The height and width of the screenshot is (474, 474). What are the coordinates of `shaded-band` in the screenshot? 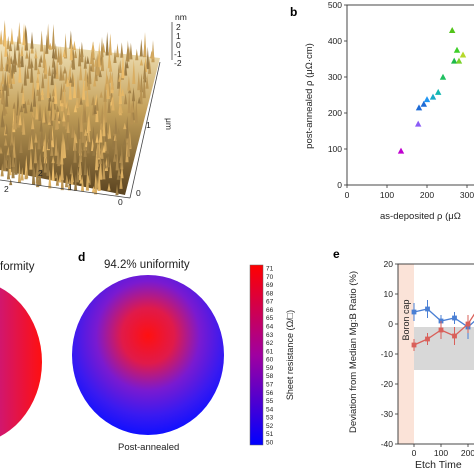 It's located at (444, 348).